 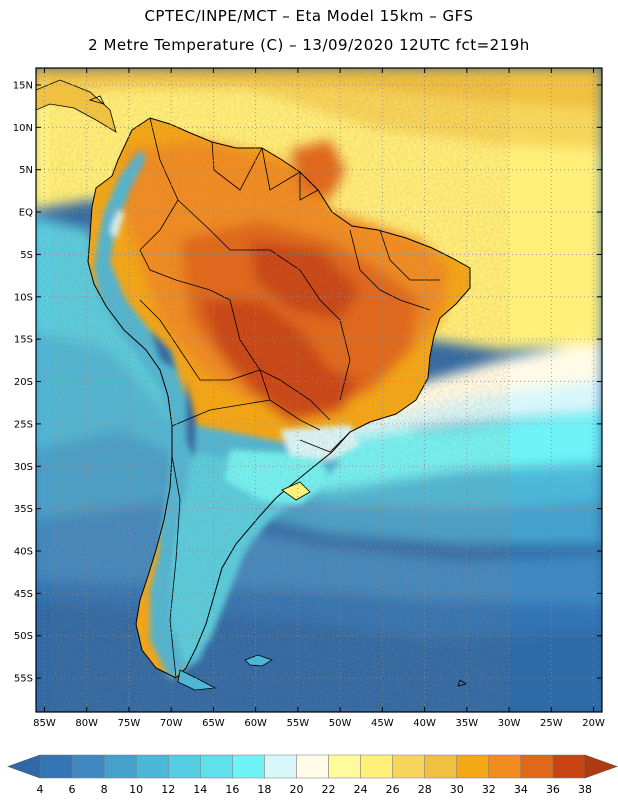 I want to click on colorbar-label: 14, so click(x=200, y=789).